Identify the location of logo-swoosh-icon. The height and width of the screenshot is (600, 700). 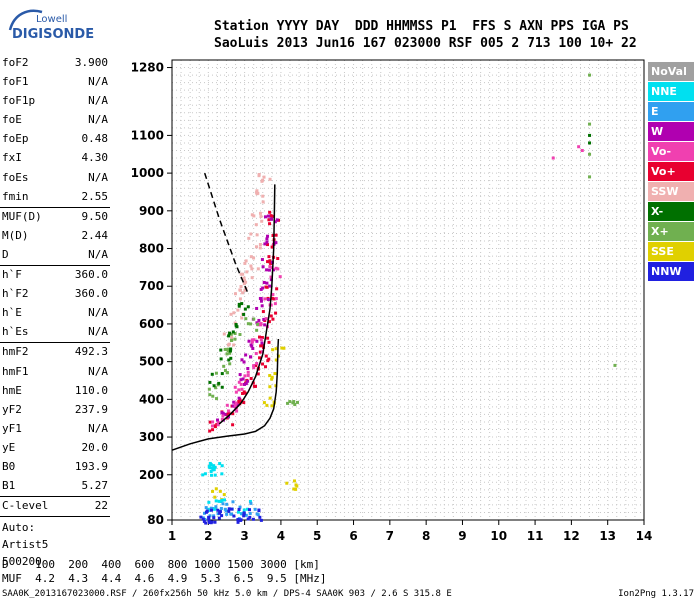
(25, 20).